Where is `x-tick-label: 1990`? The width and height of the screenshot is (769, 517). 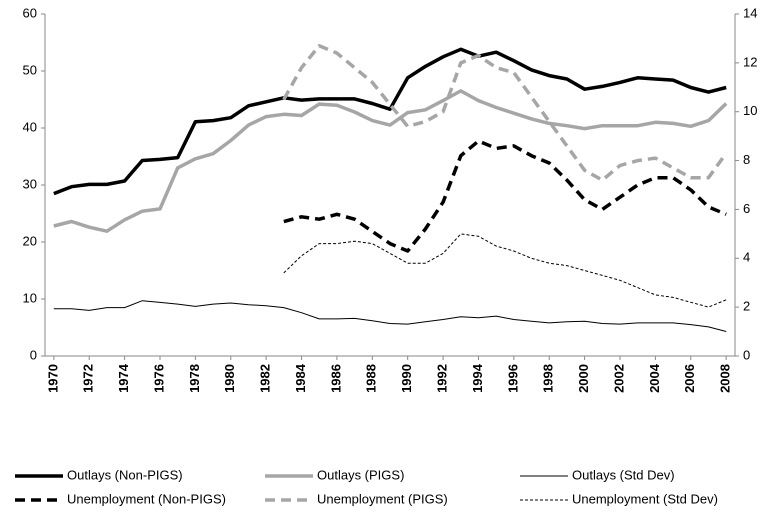 x-tick-label: 1990 is located at coordinates (406, 378).